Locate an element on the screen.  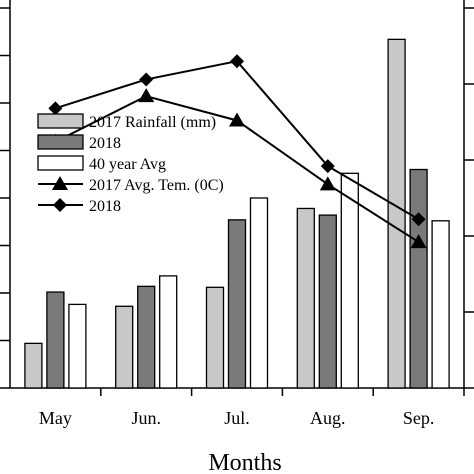
x-ticks: May Jun. Jul. Aug. Sep. is located at coordinates (252, 408).